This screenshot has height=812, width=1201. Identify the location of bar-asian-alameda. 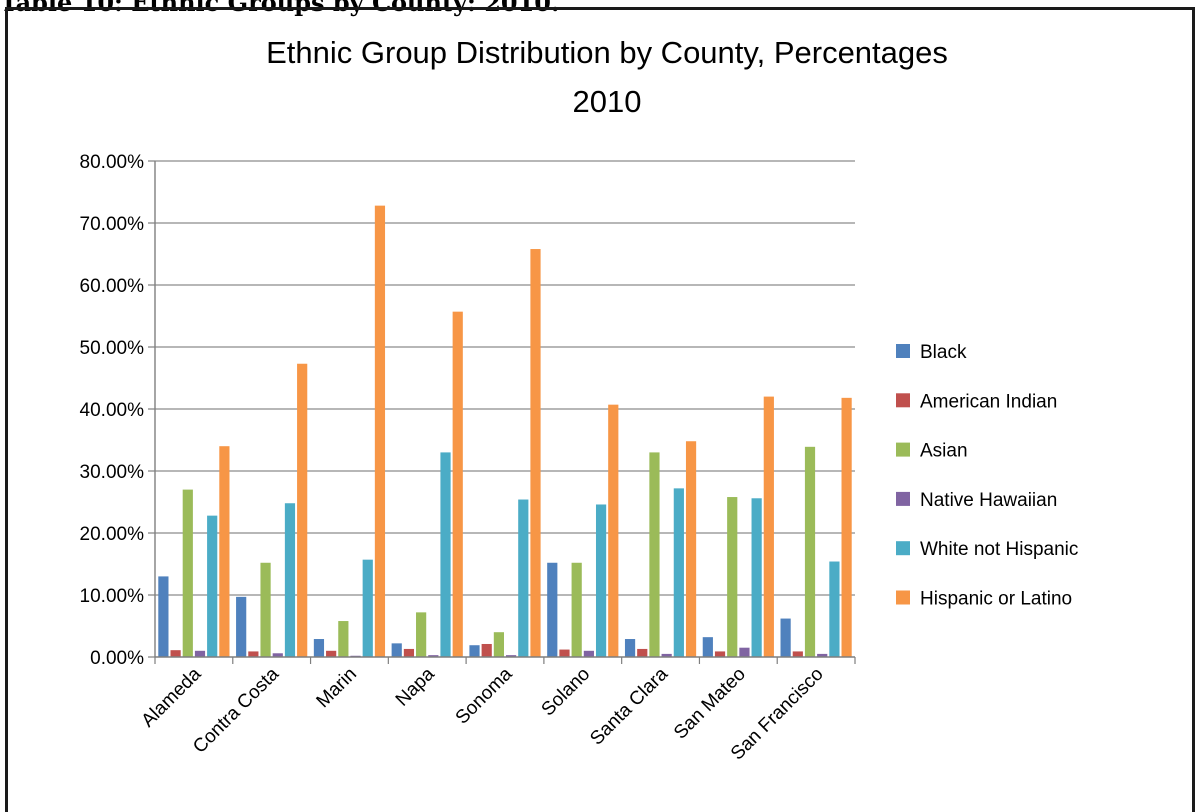
(187, 573).